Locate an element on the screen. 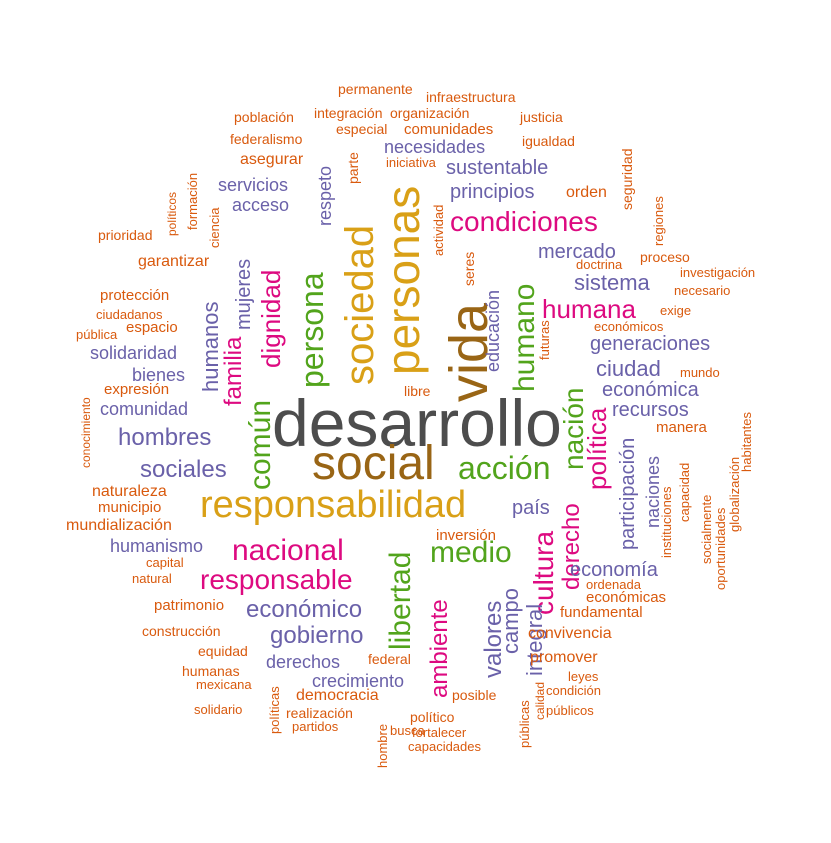 The image size is (831, 843). word-economía: economía is located at coordinates (614, 570).